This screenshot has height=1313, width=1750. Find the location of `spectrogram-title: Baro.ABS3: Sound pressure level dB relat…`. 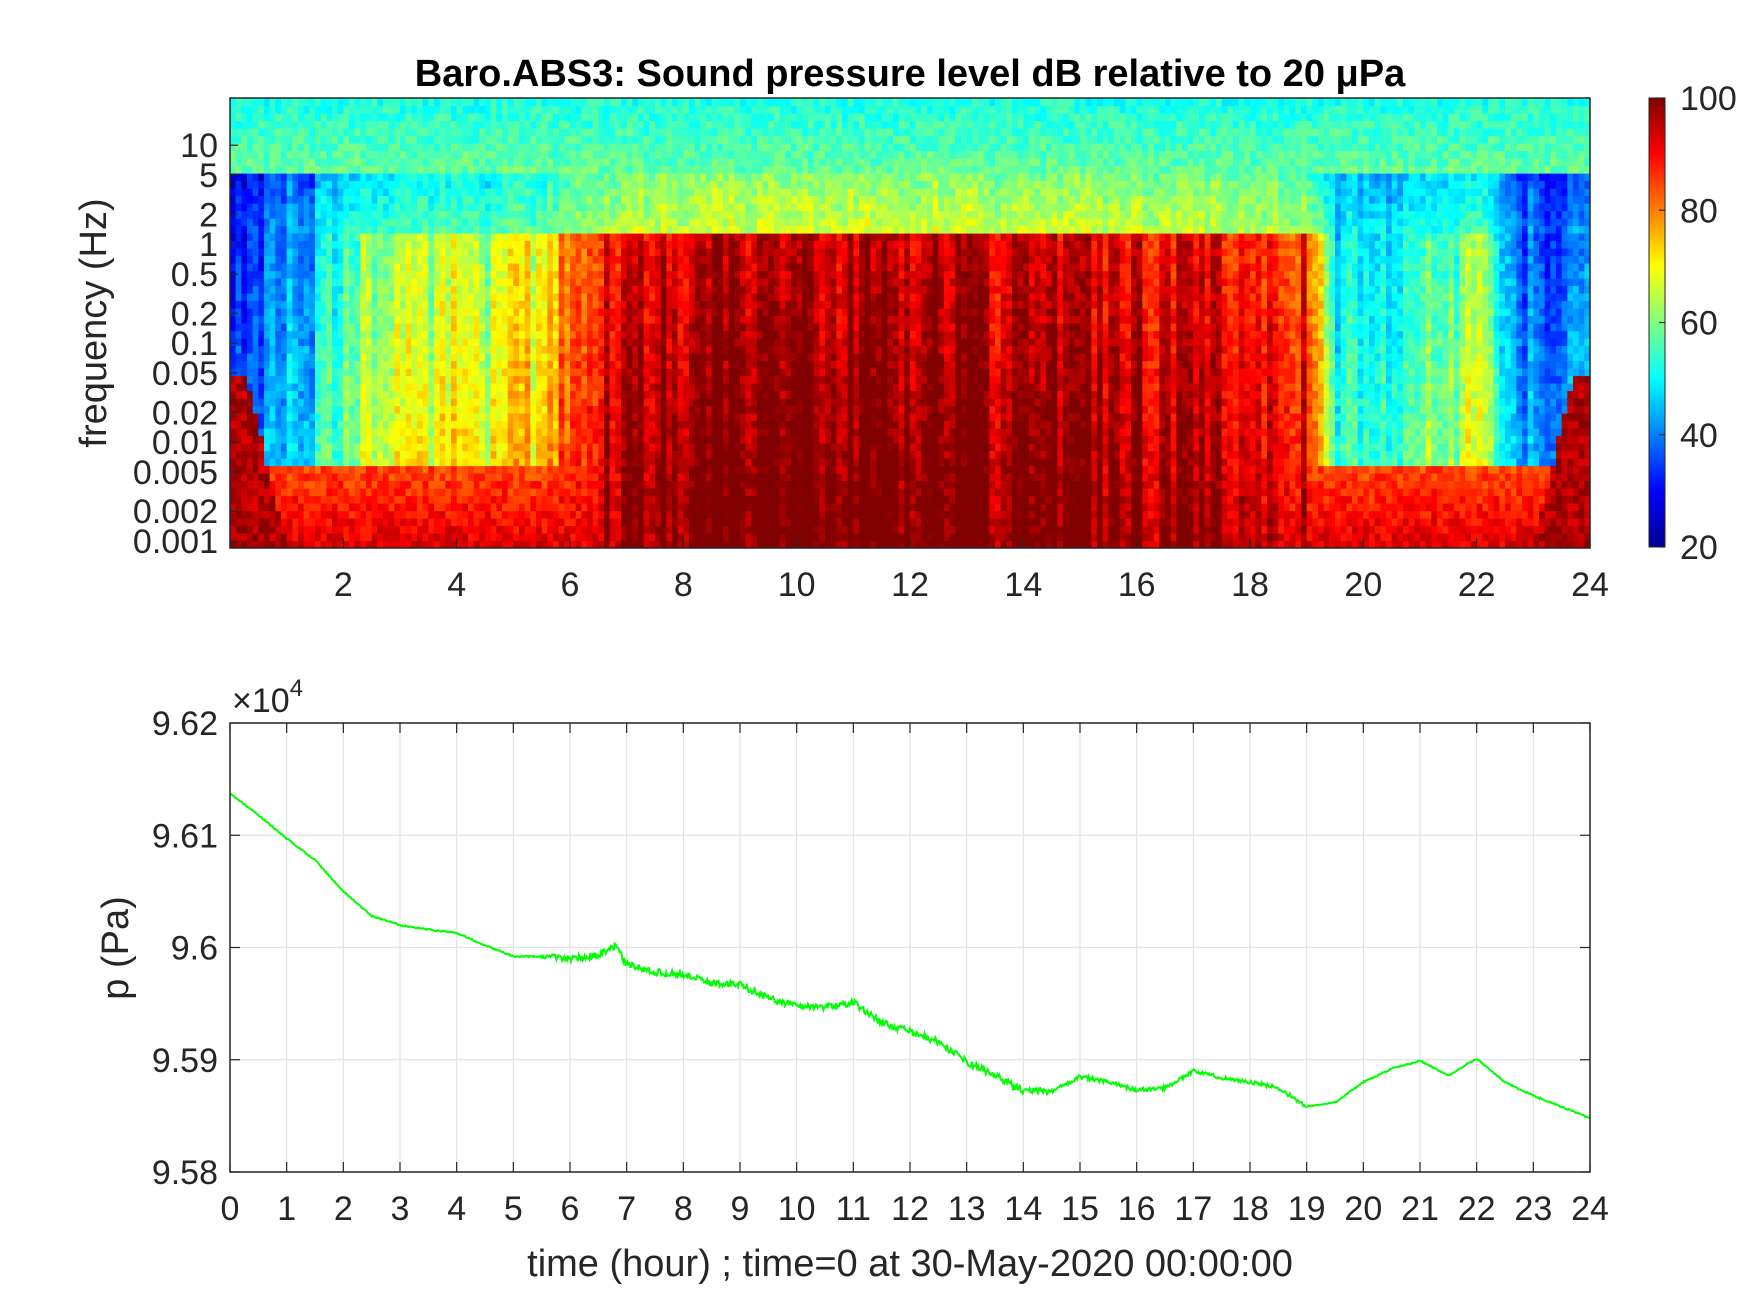

spectrogram-title: Baro.ABS3: Sound pressure level dB relat… is located at coordinates (910, 74).